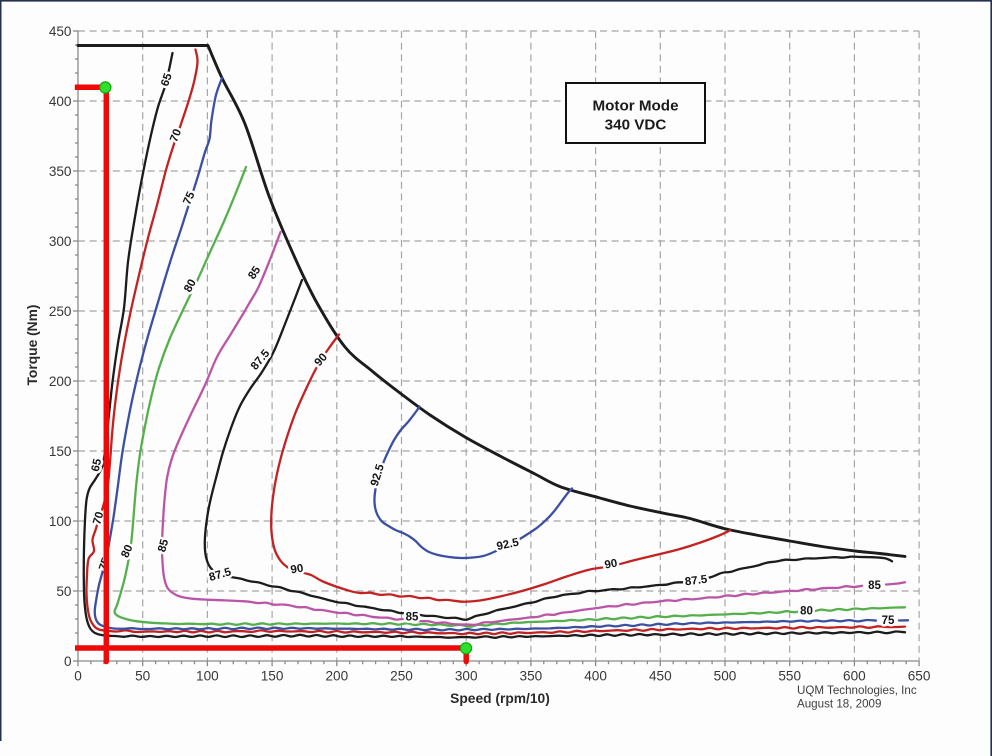 Image resolution: width=992 pixels, height=756 pixels. Describe the element at coordinates (839, 704) in the screenshot. I see `svg-text: August 18, 2009` at that location.